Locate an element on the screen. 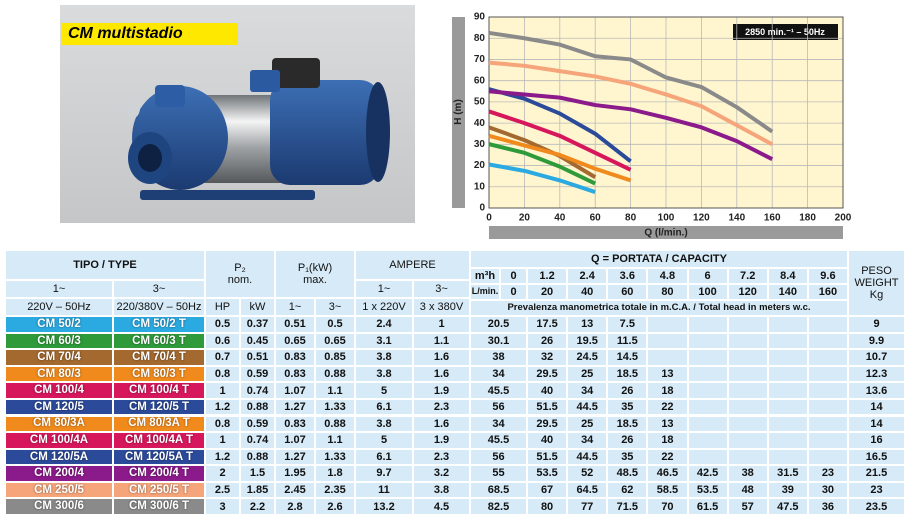  table-cell: CM 120/5A is located at coordinates (59, 457).